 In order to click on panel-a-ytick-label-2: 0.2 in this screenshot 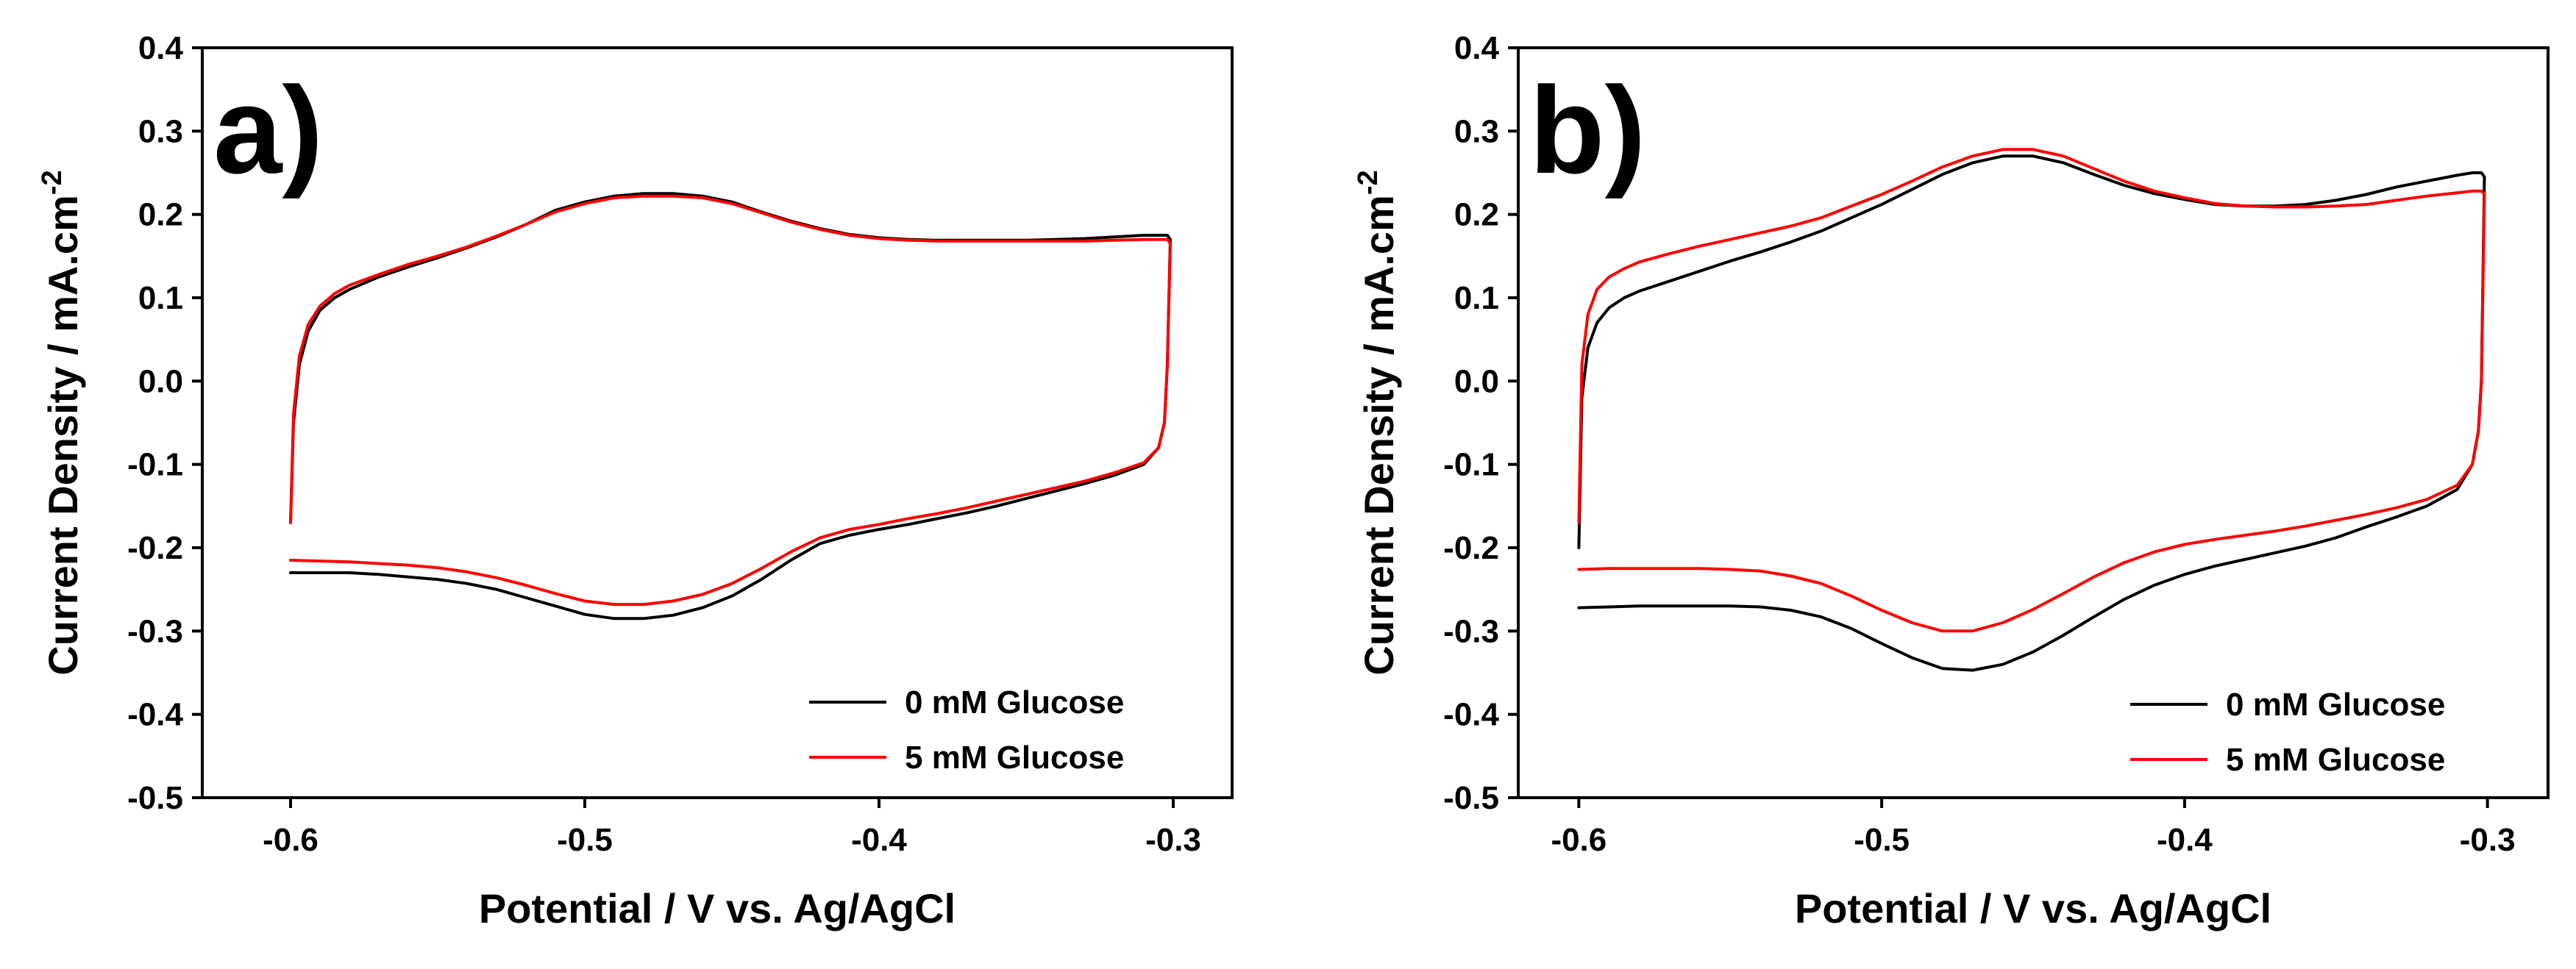, I will do `click(160, 215)`.